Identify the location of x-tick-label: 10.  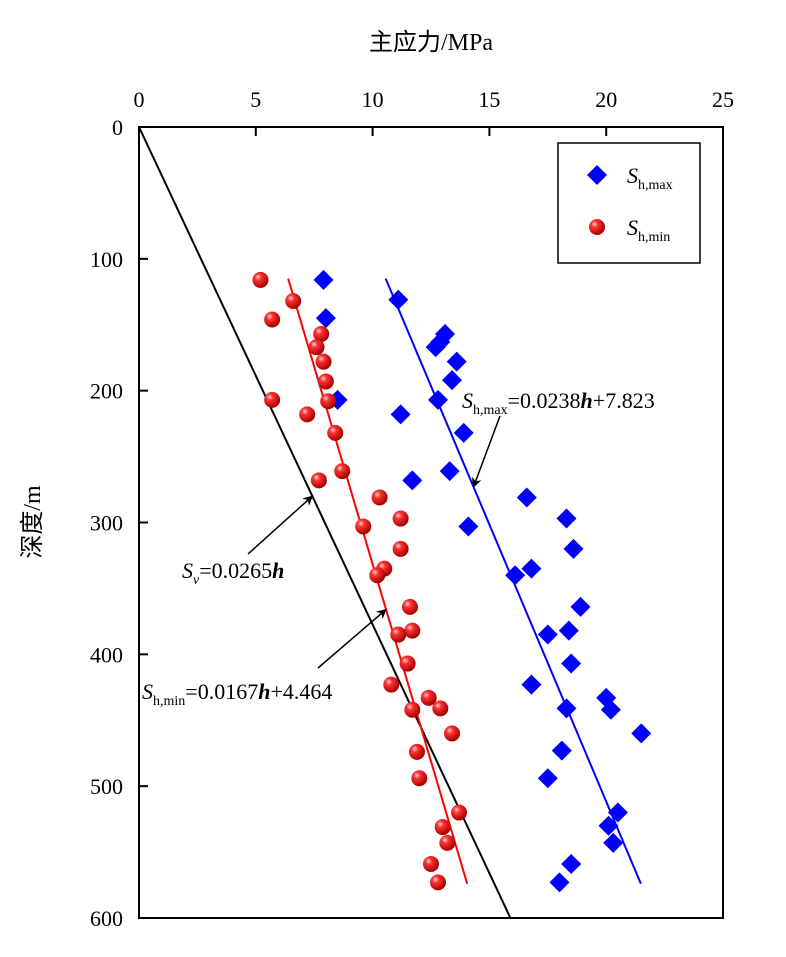
(373, 99).